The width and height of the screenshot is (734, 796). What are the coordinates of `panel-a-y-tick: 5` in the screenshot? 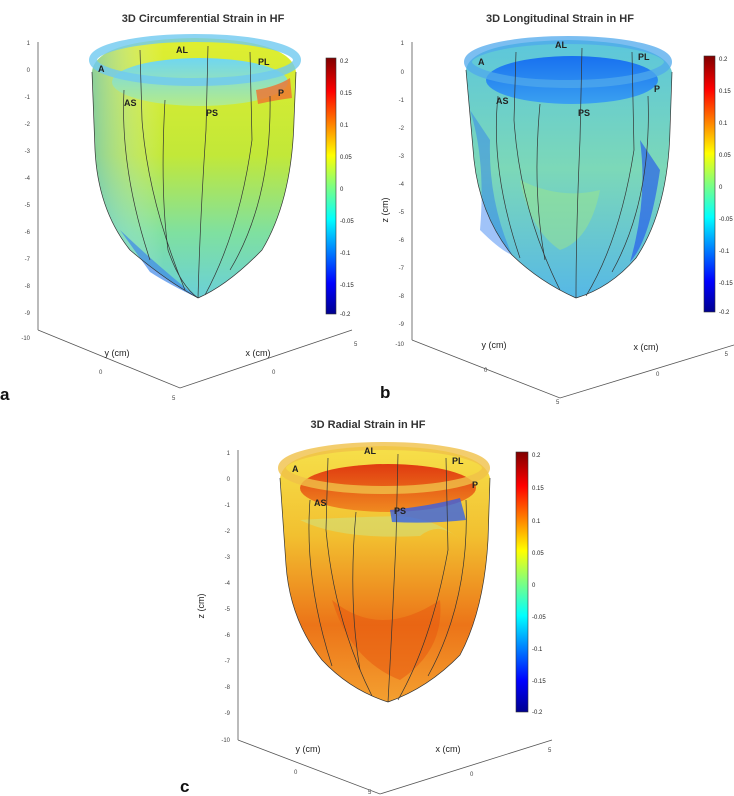 It's located at (174, 399).